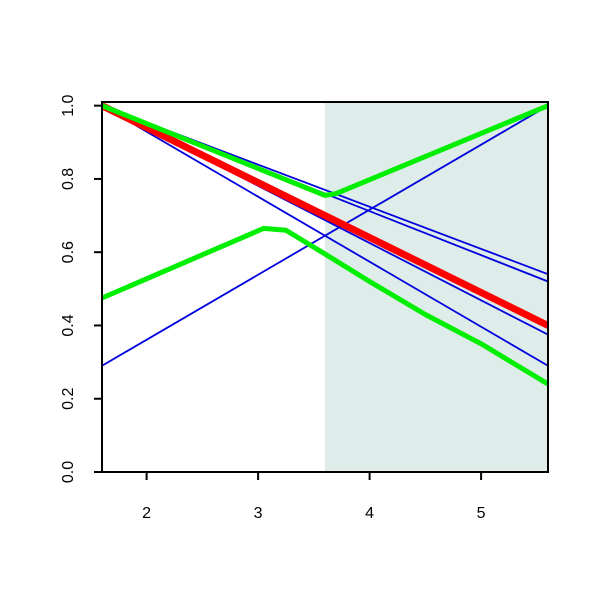 Image resolution: width=600 pixels, height=605 pixels. What do you see at coordinates (146, 513) in the screenshot?
I see `x-tick-label: 2` at bounding box center [146, 513].